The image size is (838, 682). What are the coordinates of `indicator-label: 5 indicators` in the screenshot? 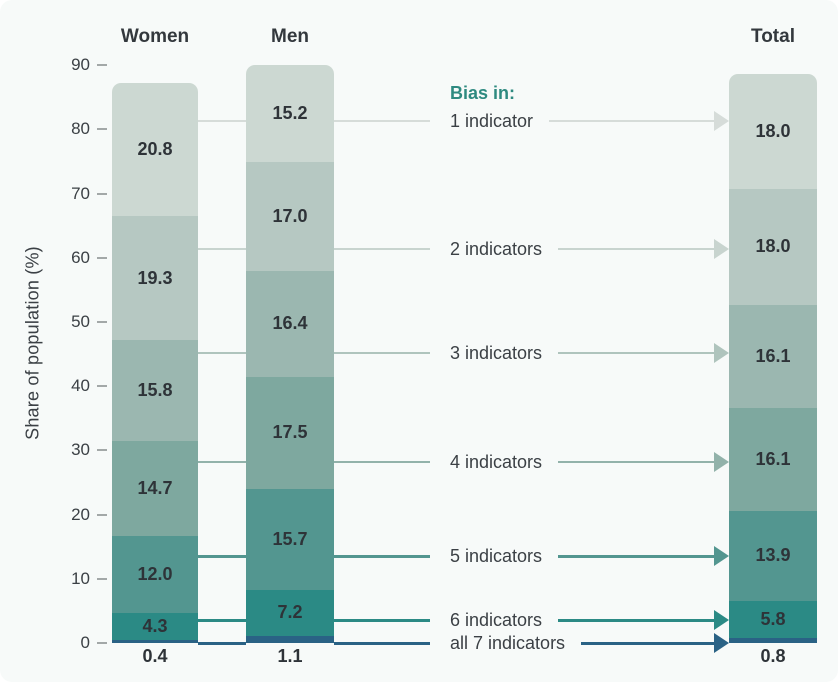 It's located at (496, 555).